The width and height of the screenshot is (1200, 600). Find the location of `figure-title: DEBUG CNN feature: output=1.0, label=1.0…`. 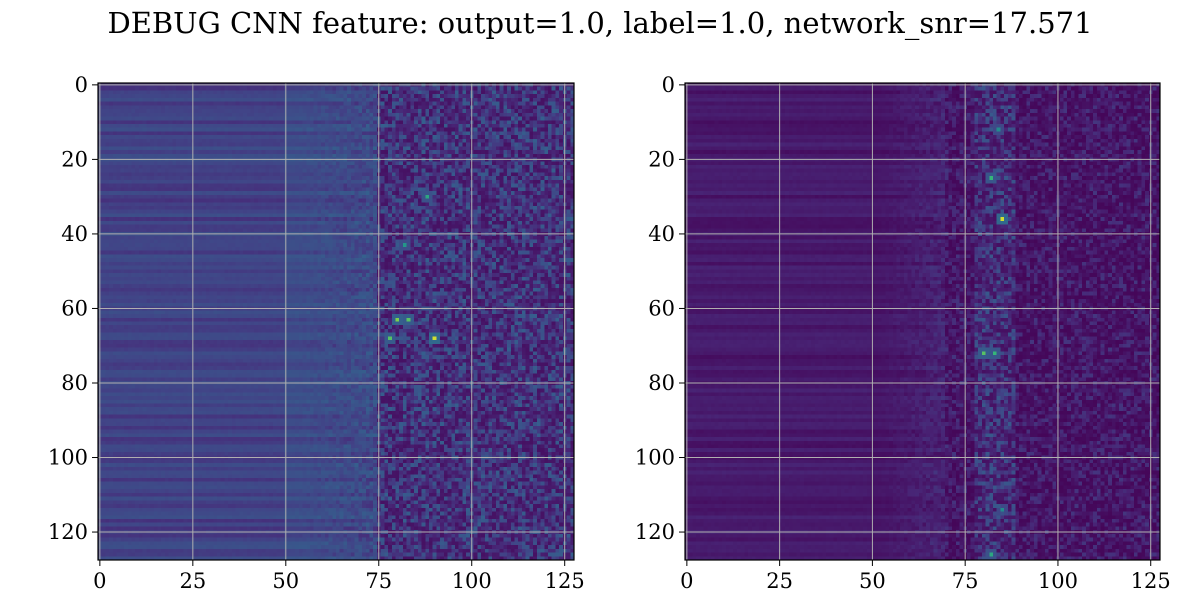

figure-title: DEBUG CNN feature: output=1.0, label=1.0… is located at coordinates (600, 23).